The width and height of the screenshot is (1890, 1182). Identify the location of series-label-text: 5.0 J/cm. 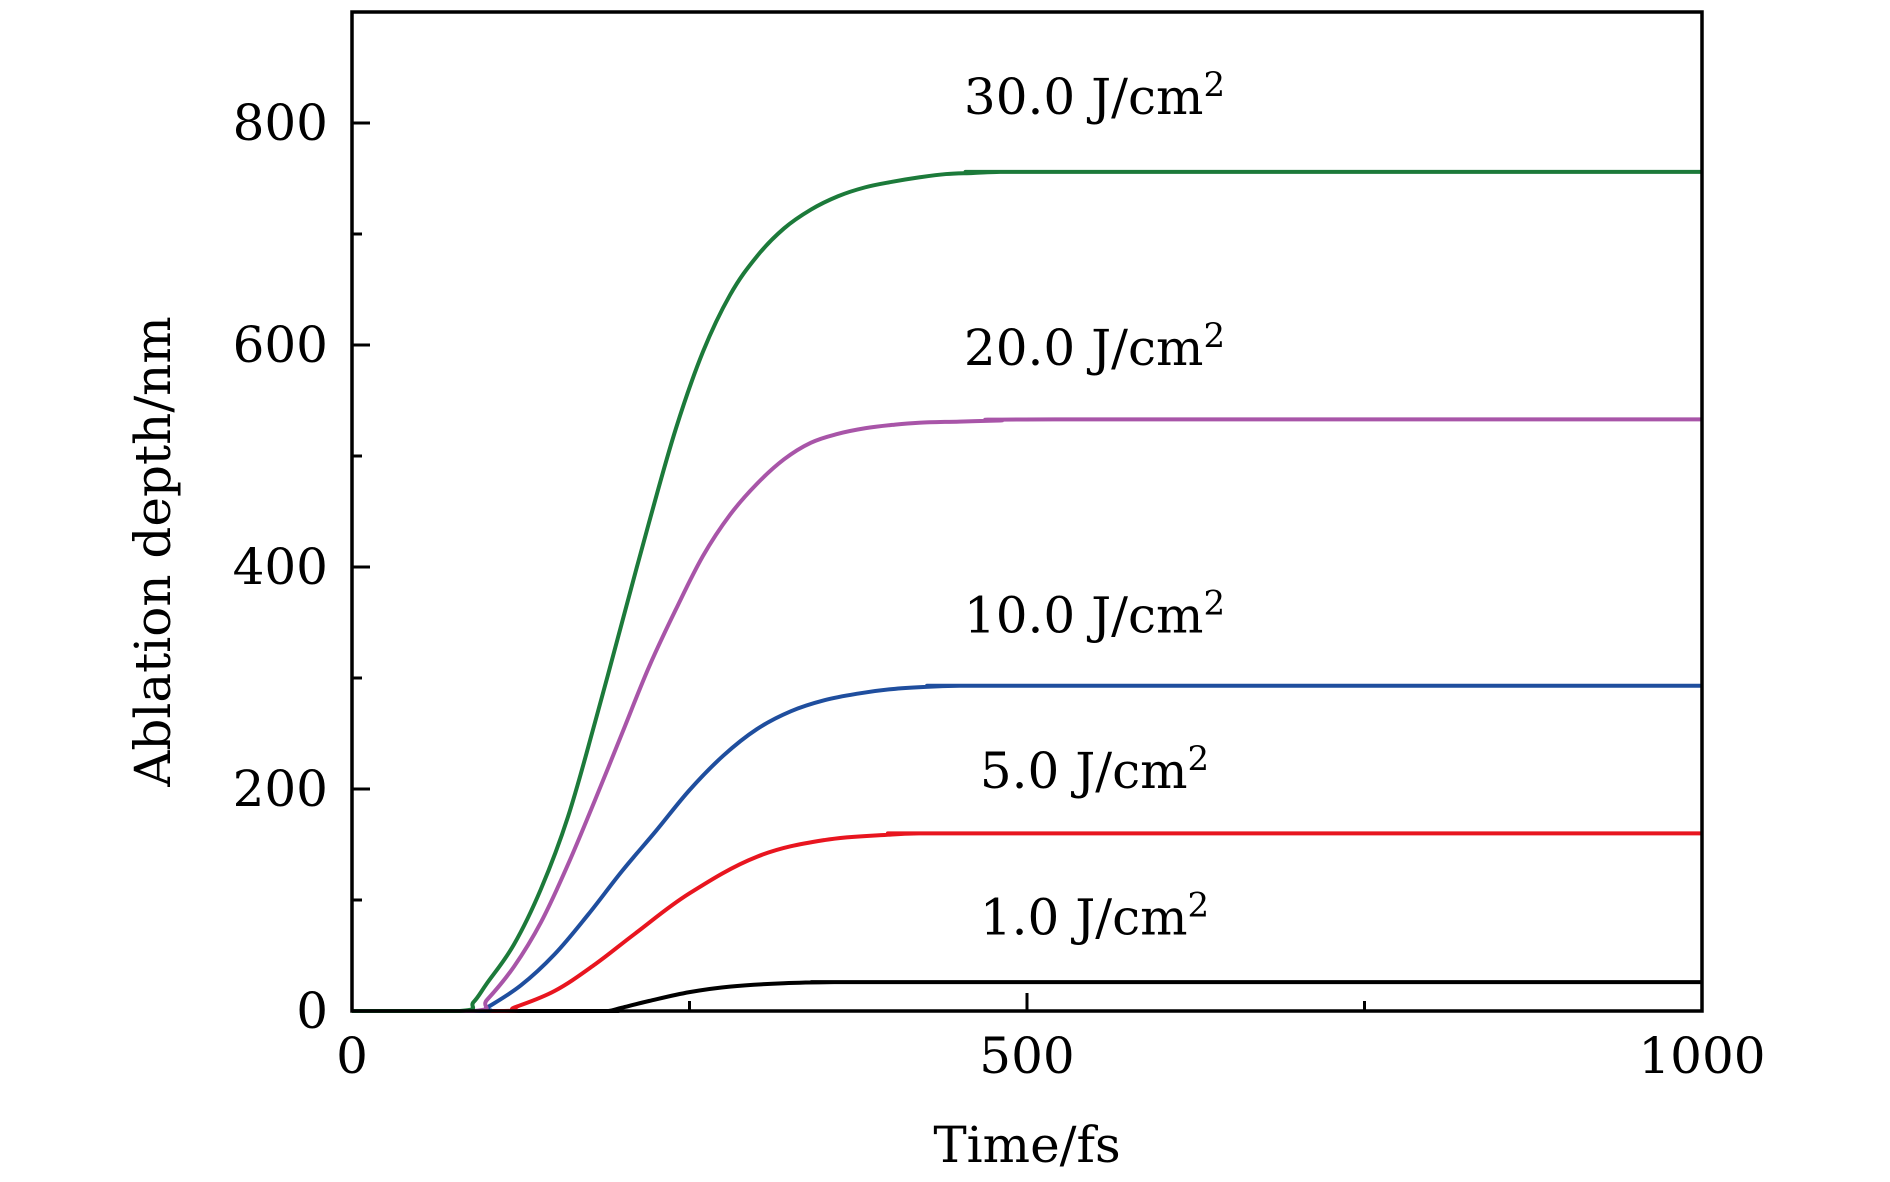
(1084, 771).